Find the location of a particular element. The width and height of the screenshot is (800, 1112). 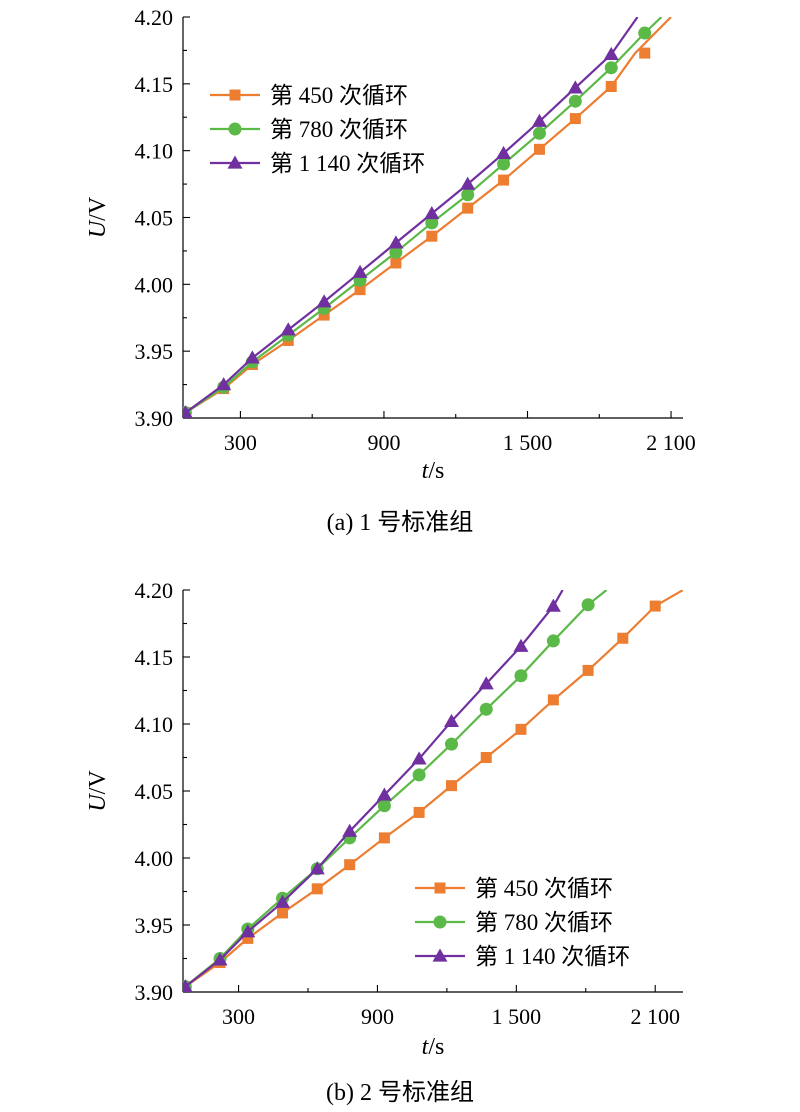

x-tick-label: 300 is located at coordinates (240, 442).